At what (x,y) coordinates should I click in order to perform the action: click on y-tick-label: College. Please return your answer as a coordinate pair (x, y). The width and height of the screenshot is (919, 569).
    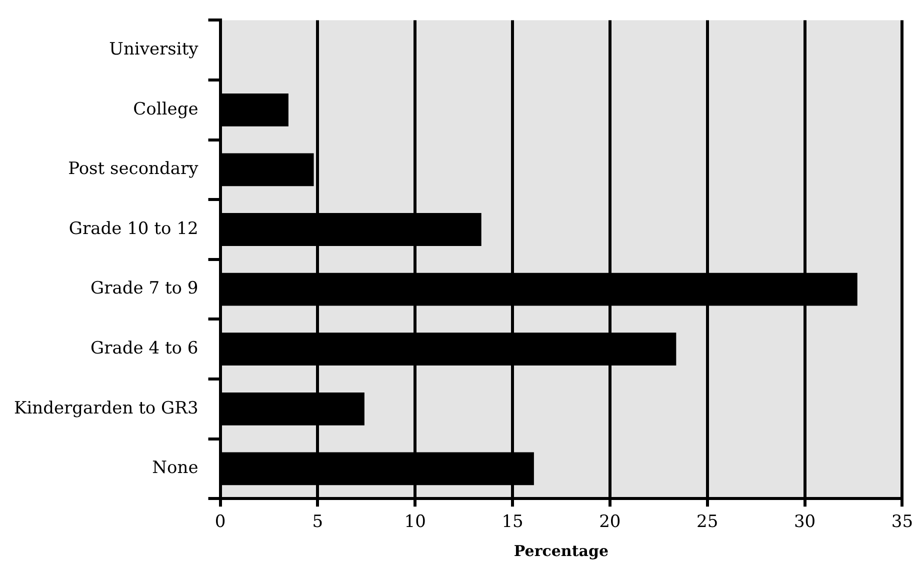
    Looking at the image, I should click on (165, 109).